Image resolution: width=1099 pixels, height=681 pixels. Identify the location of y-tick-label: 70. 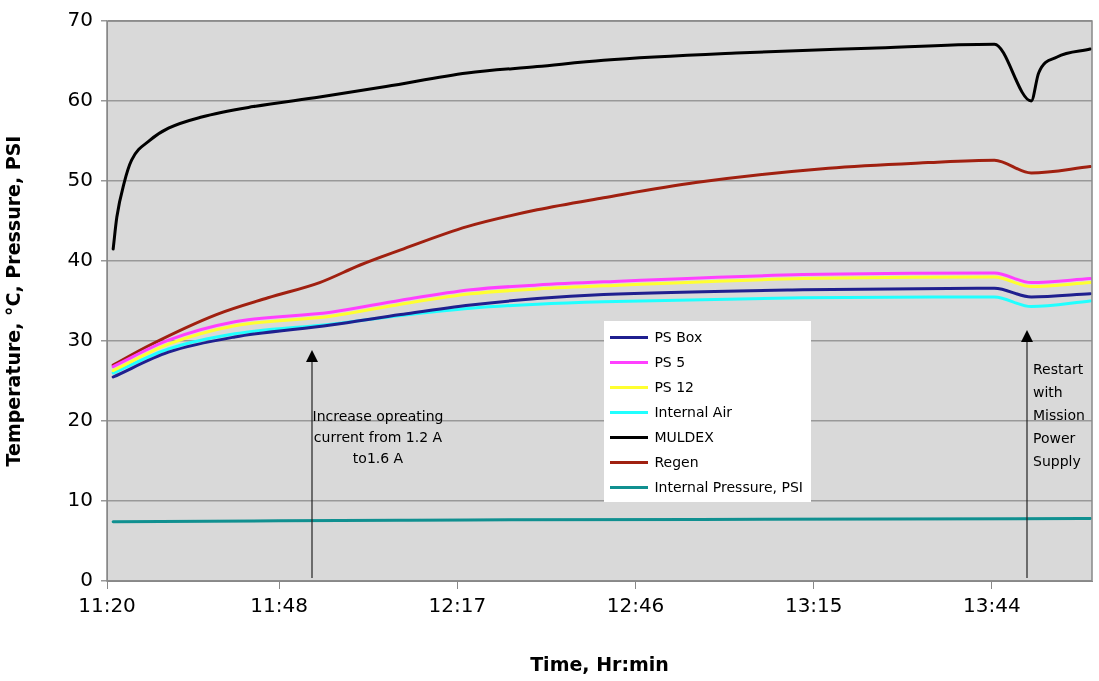
(80, 19).